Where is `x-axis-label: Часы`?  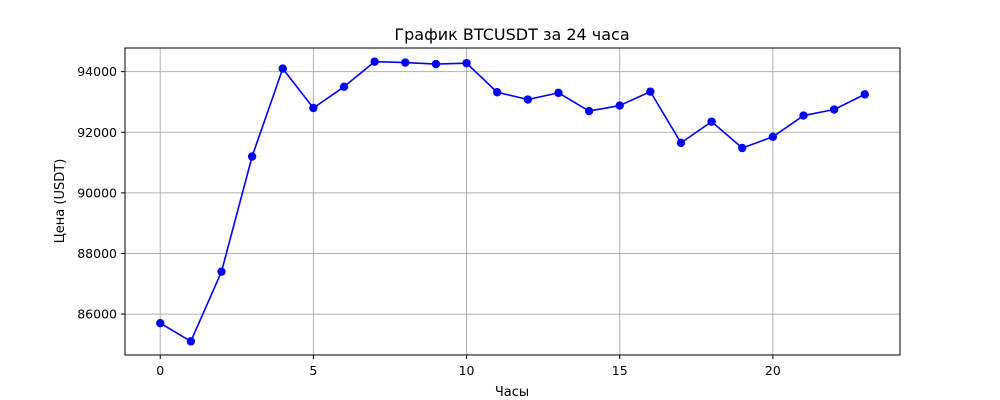
x-axis-label: Часы is located at coordinates (512, 392).